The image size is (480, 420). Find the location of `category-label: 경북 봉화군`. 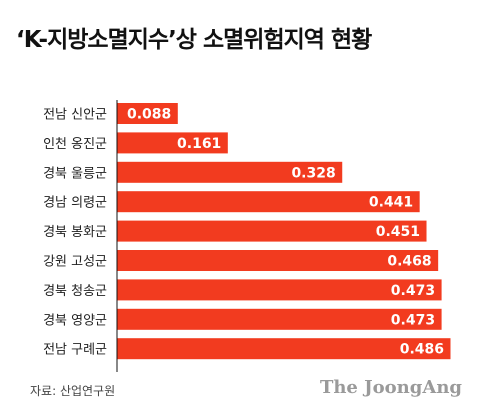

category-label: 경북 봉화군 is located at coordinates (75, 232).